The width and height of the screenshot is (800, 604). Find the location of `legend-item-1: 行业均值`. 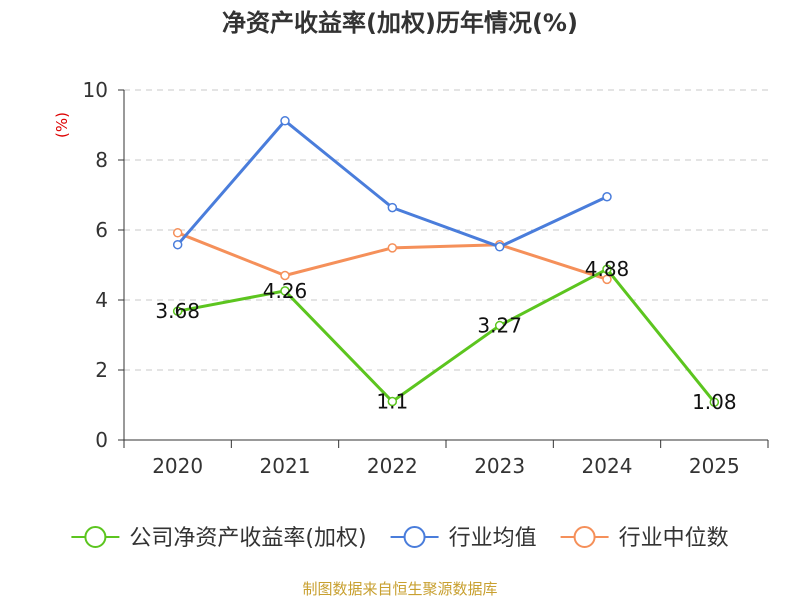

legend-item-1: 行业均值 is located at coordinates (463, 538).